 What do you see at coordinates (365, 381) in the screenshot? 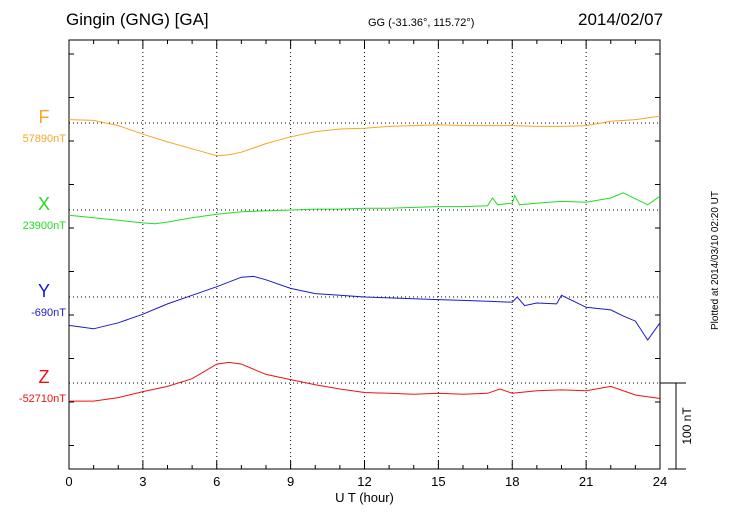
I see `series-line-z` at bounding box center [365, 381].